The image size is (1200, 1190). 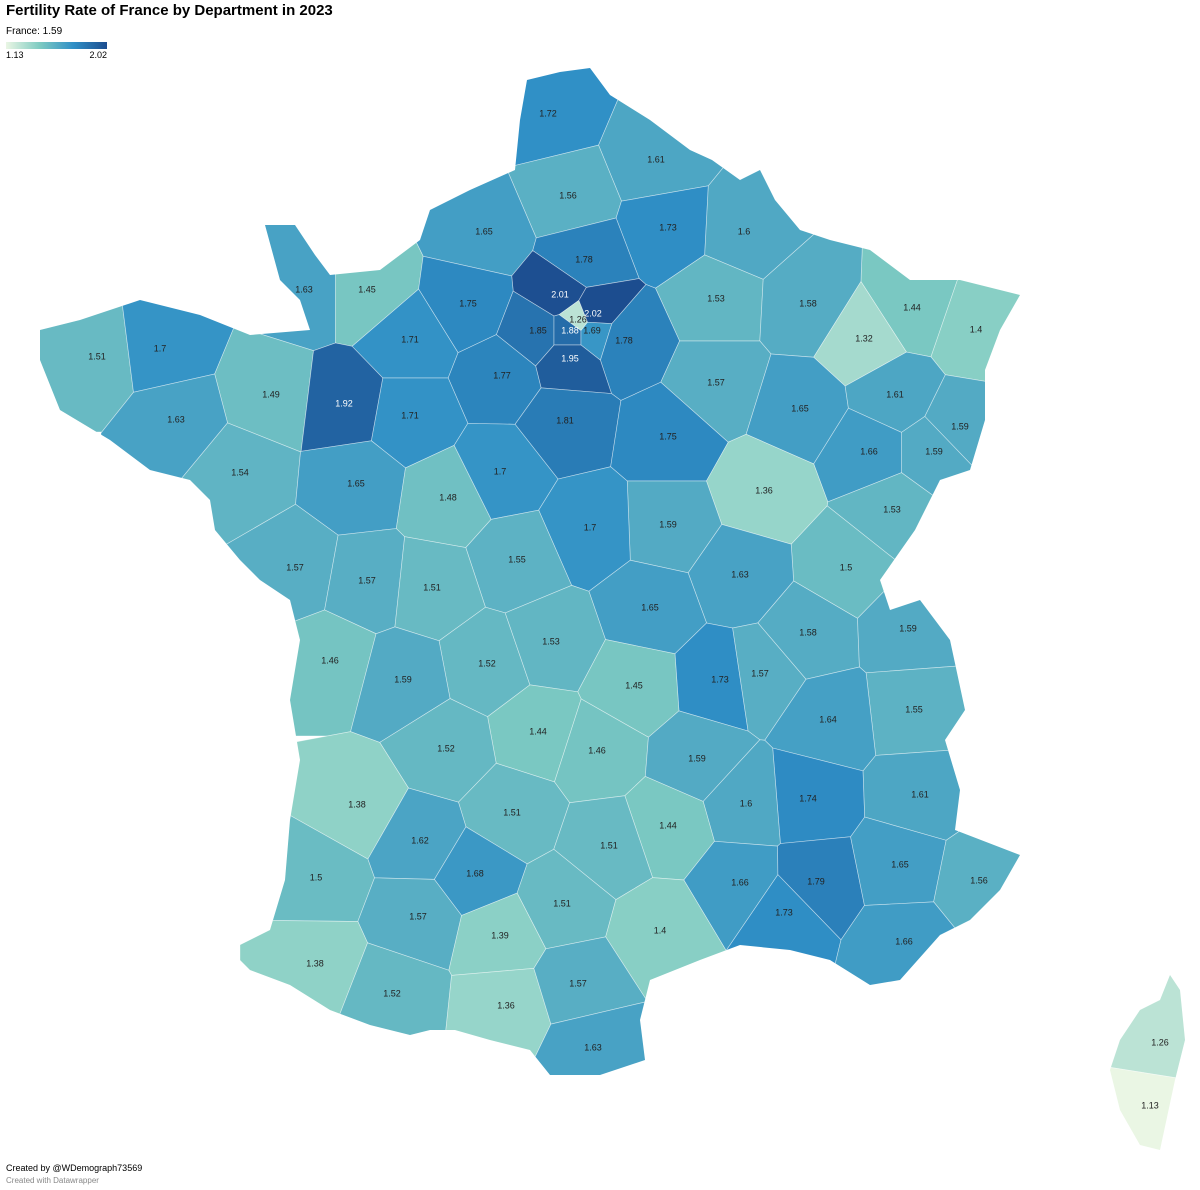 I want to click on value-label: 1.95, so click(x=570, y=358).